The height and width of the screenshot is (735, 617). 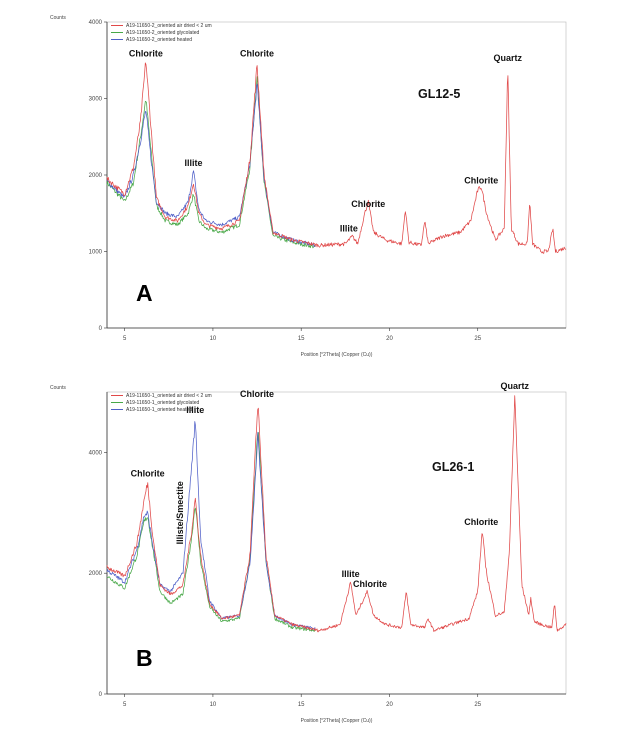 I want to click on y-tick-label: 3000, so click(x=96, y=100).